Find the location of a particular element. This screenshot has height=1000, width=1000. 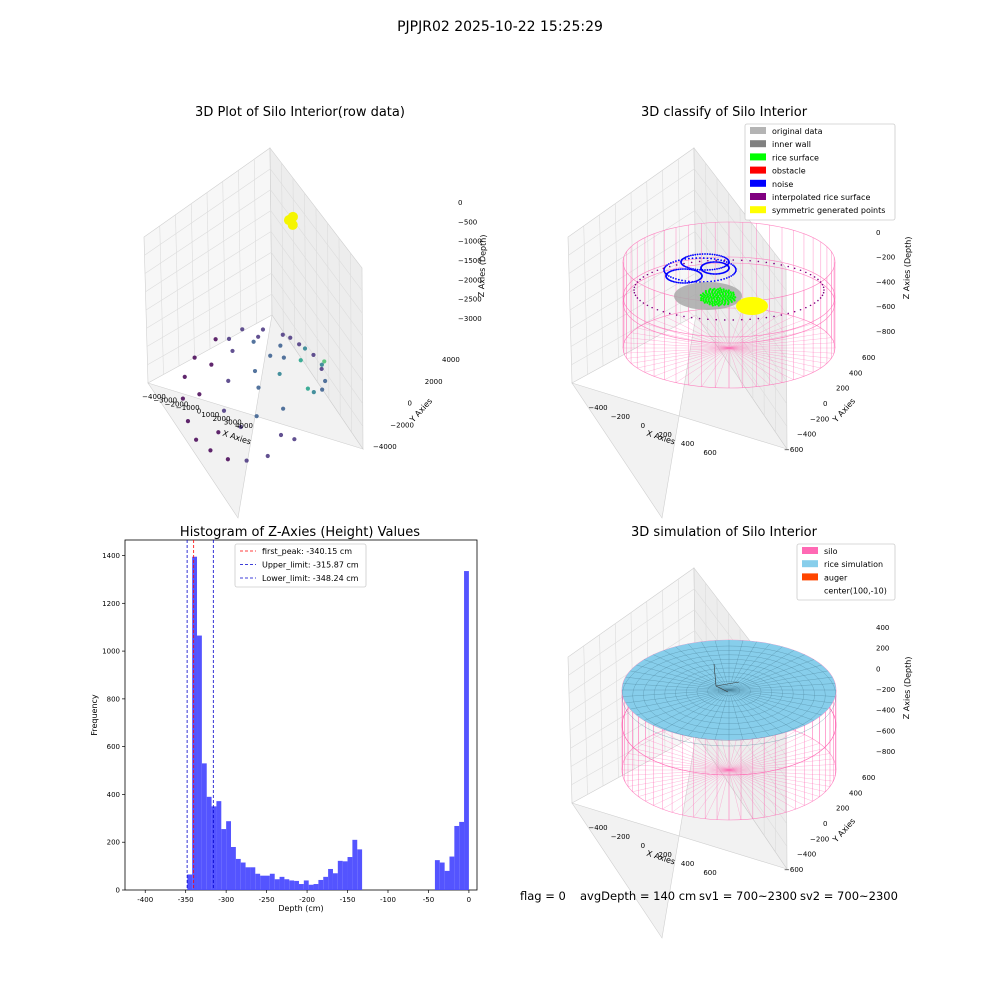

left-gridline is located at coordinates (648, 261).